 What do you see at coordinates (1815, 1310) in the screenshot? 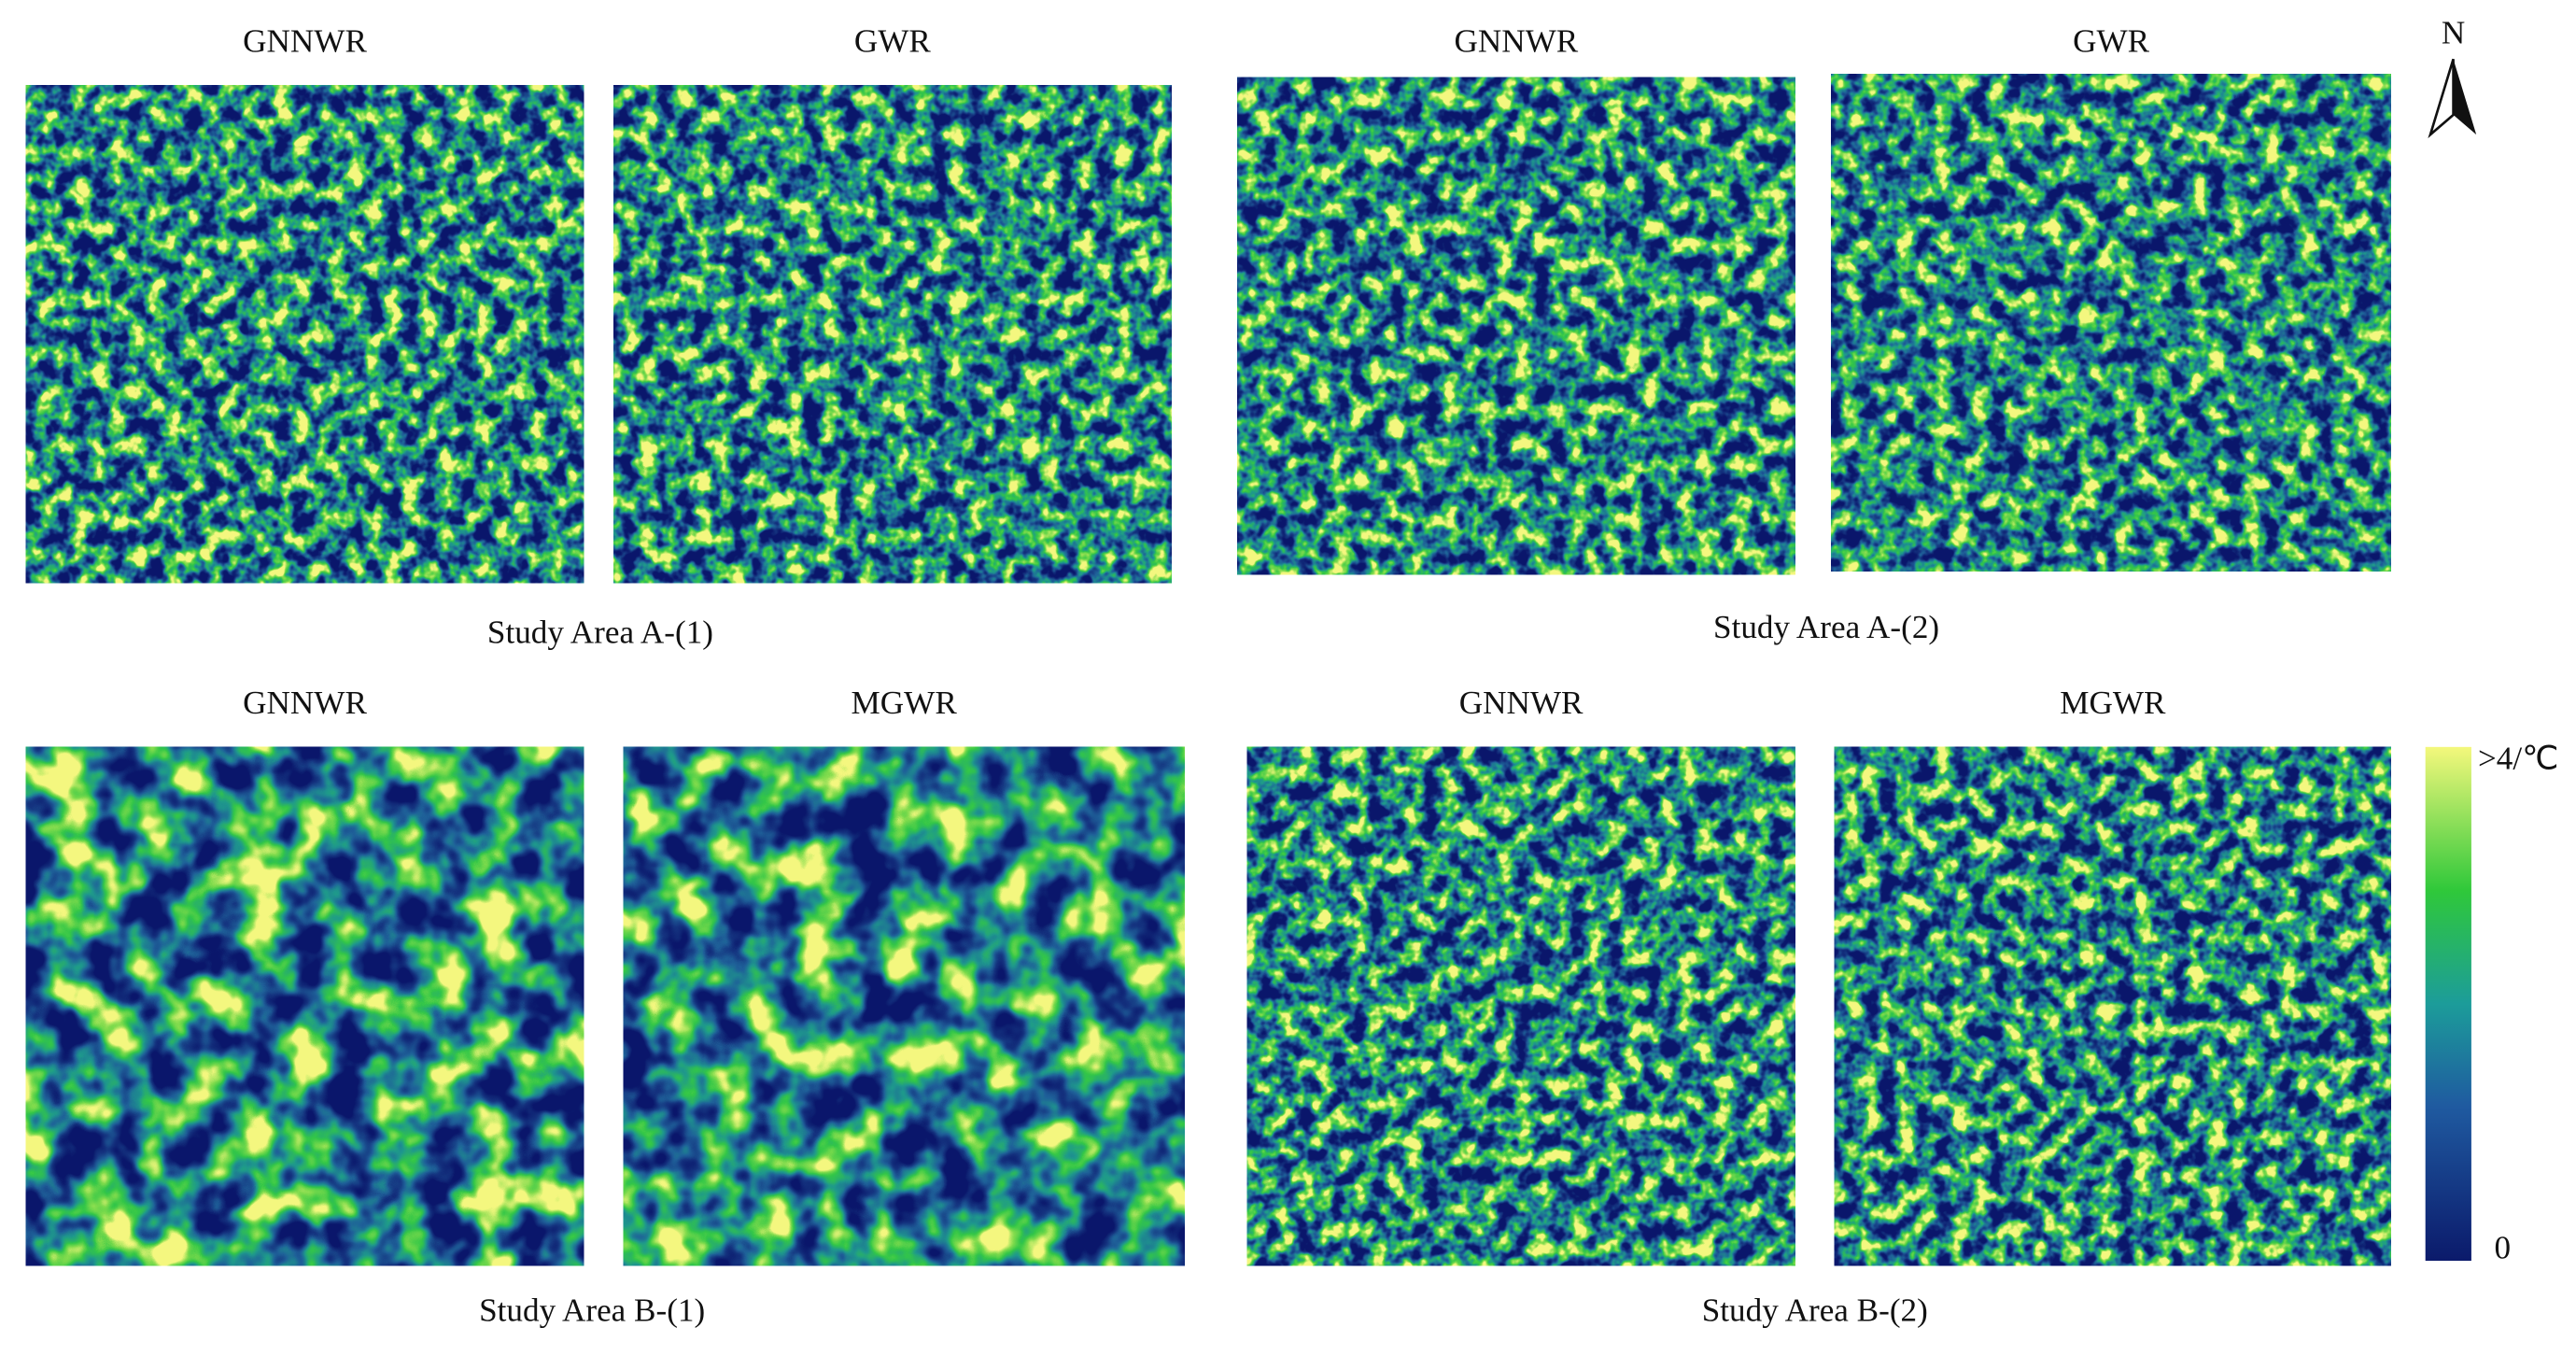
I see `area-caption: Study Area B-(2)` at bounding box center [1815, 1310].